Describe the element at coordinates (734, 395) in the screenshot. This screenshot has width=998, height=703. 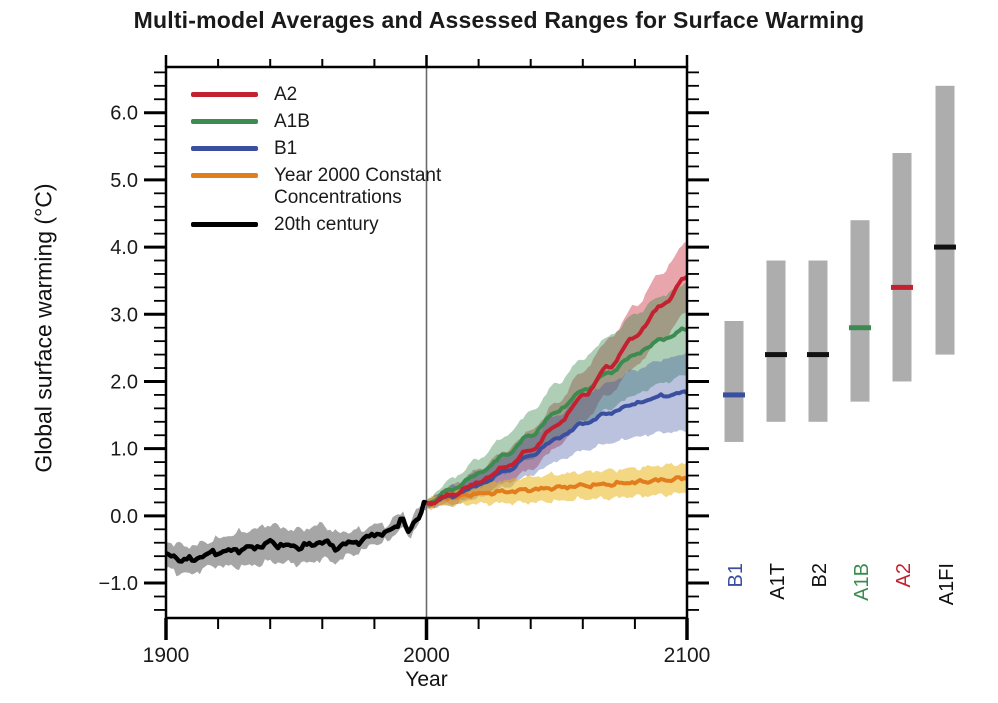
I see `best-estimate-line-b1` at that location.